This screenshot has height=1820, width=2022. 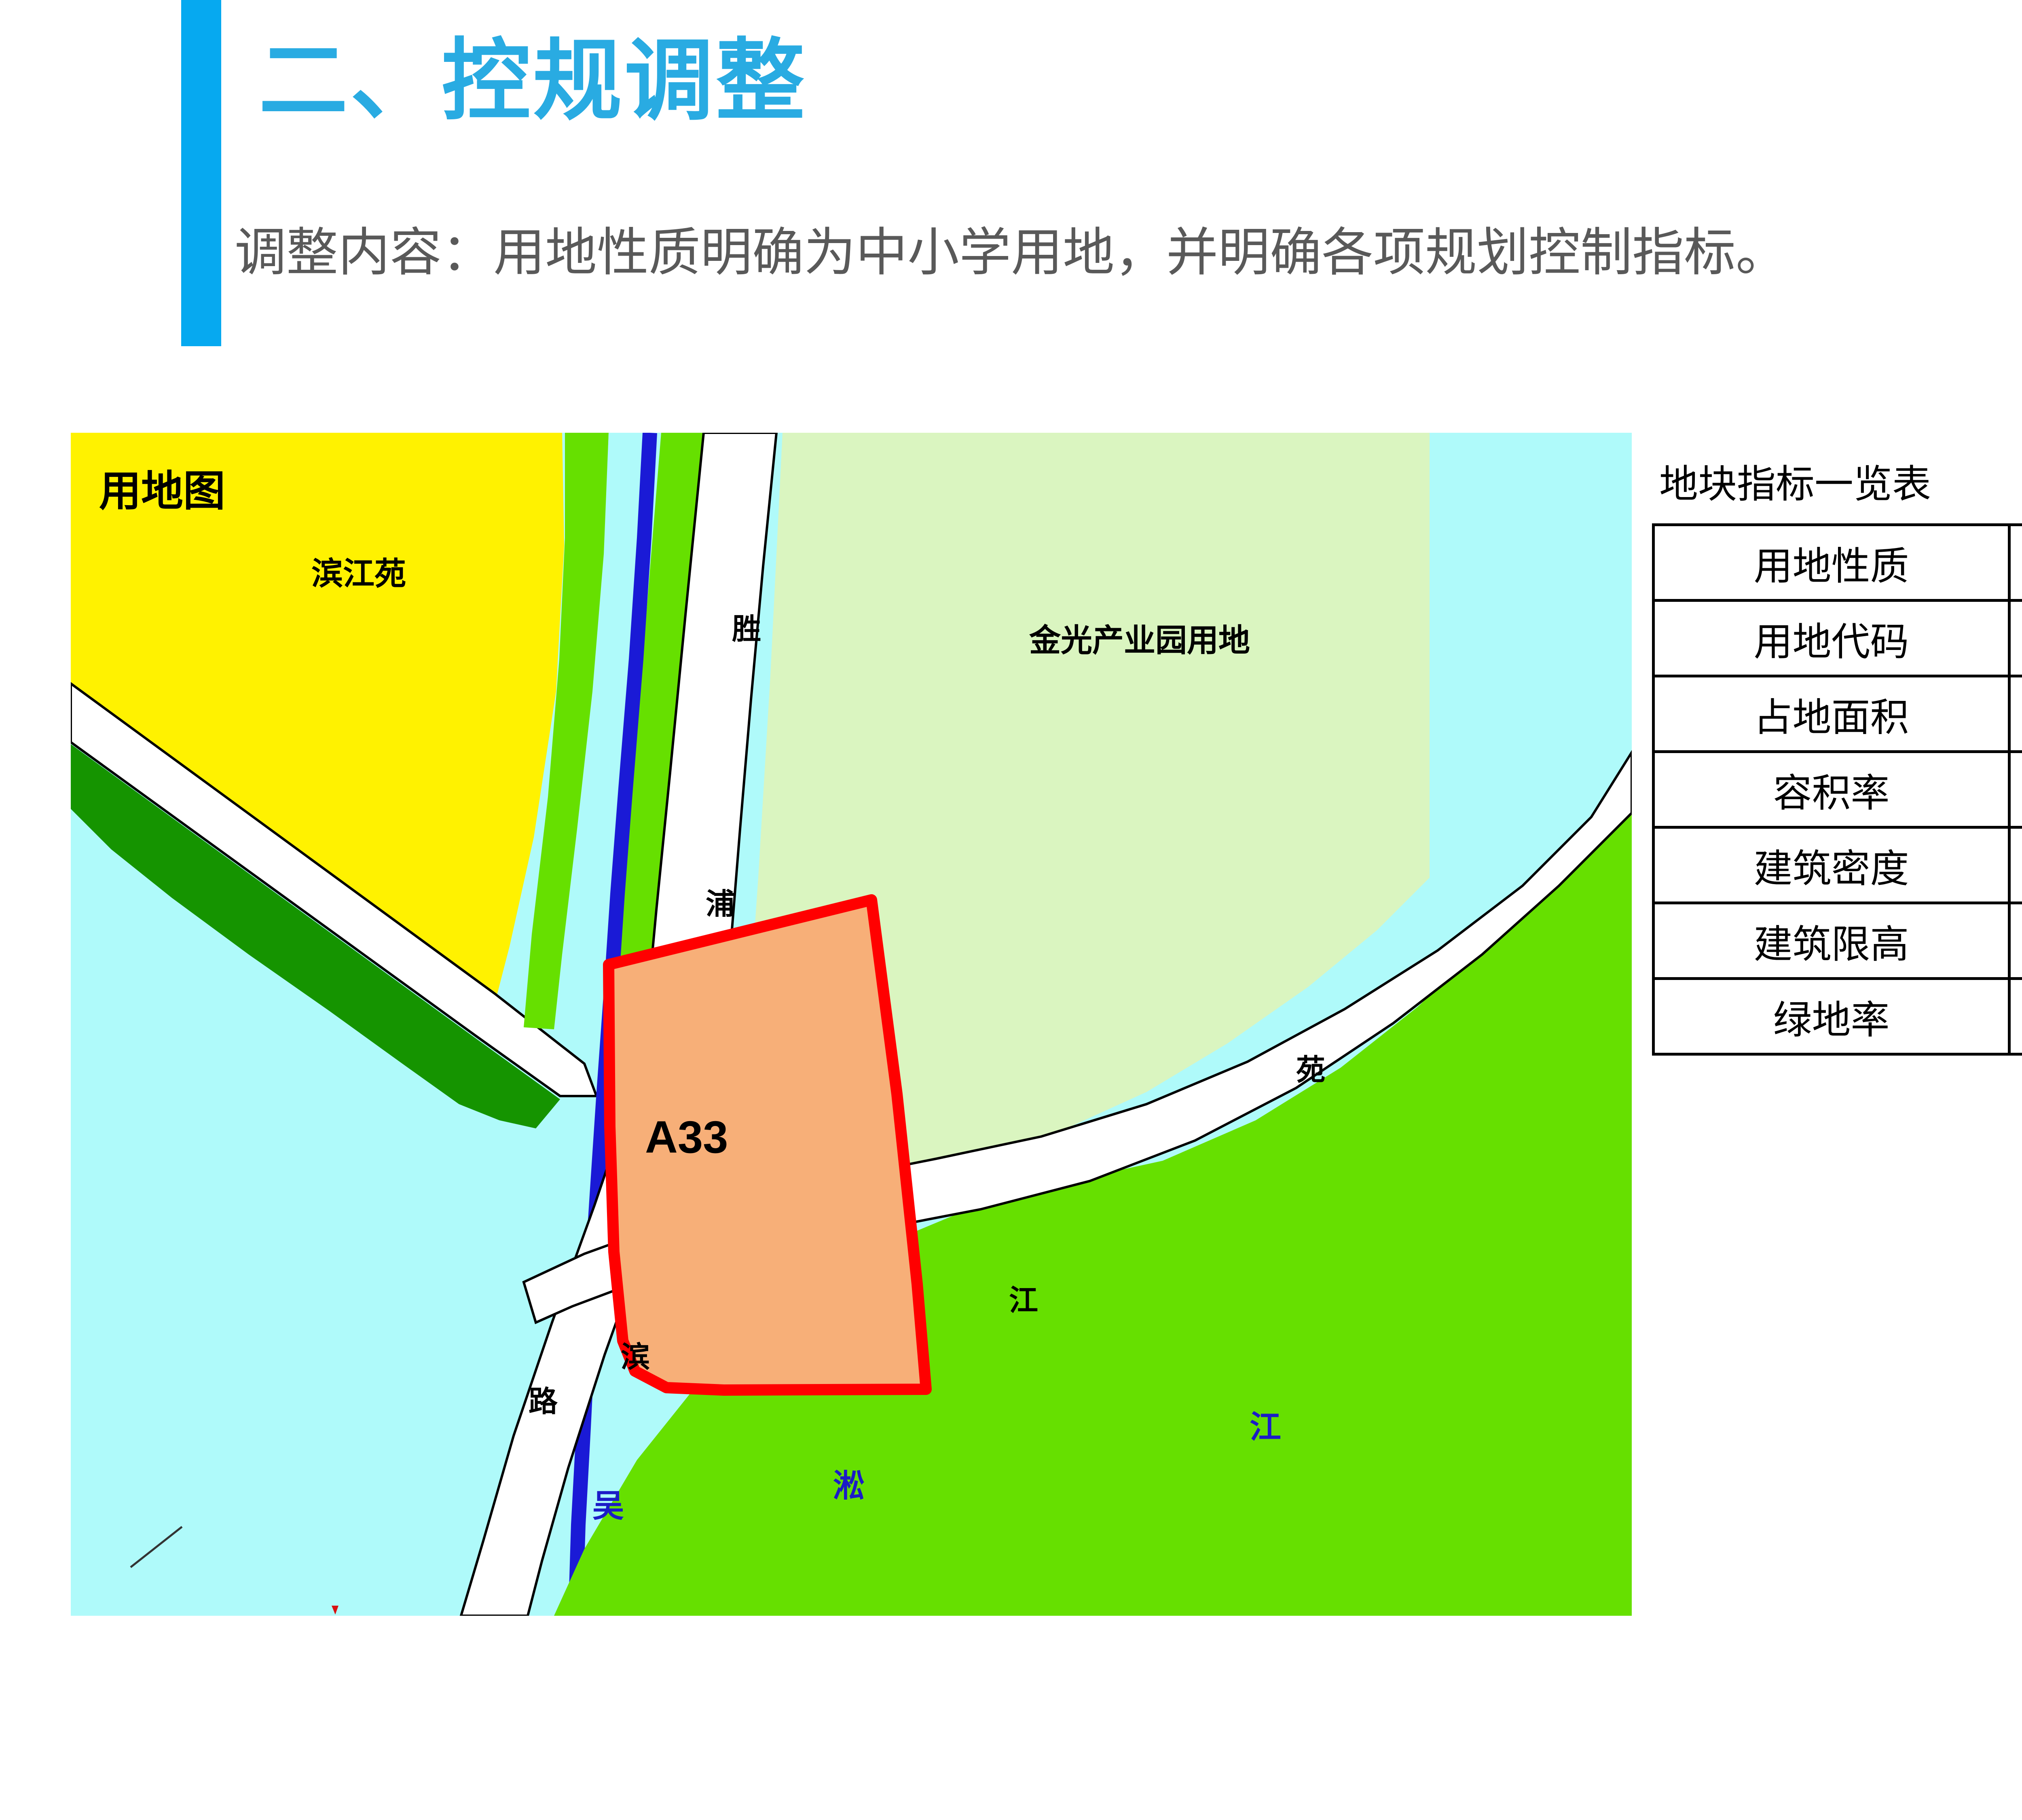 What do you see at coordinates (2015, 789) in the screenshot?
I see `table-cell-value: 1.2` at bounding box center [2015, 789].